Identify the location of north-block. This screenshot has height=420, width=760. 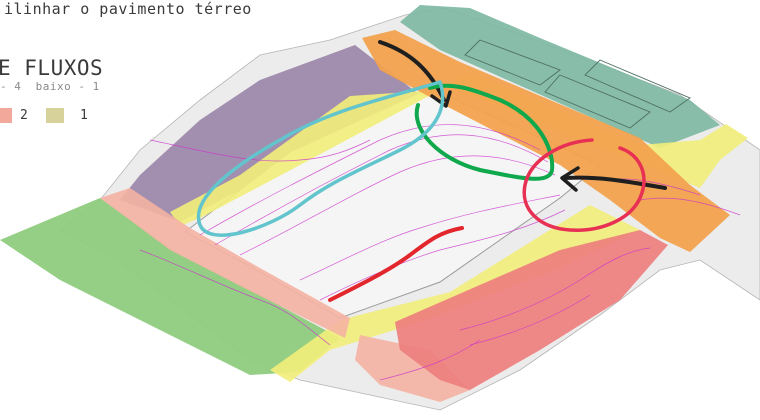
(560, 76).